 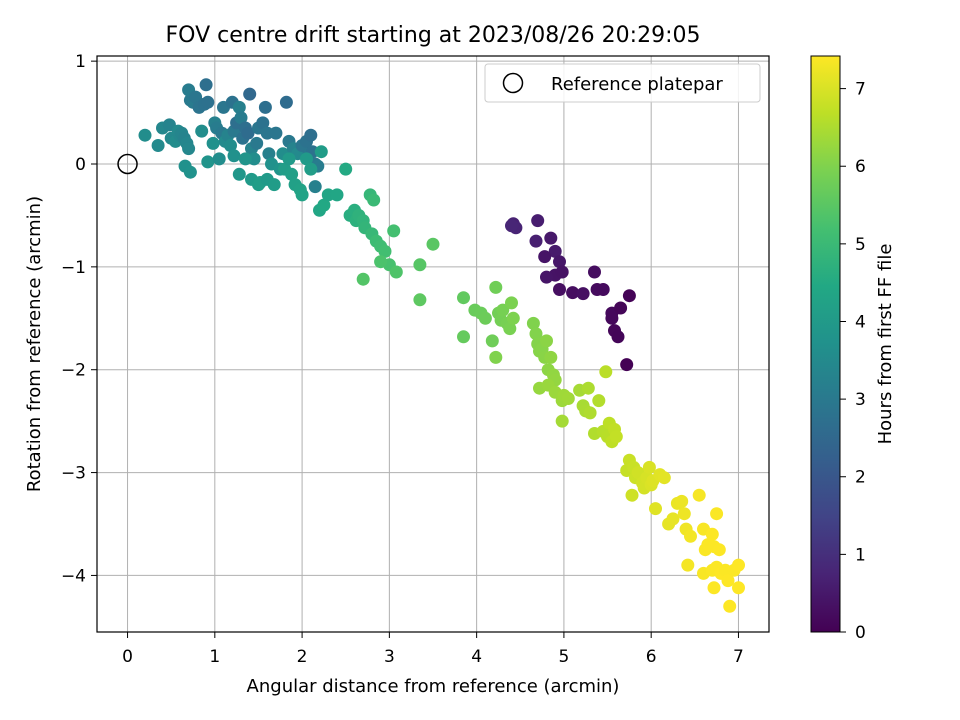 What do you see at coordinates (73, 576) in the screenshot?
I see `y-tick-label: −4` at bounding box center [73, 576].